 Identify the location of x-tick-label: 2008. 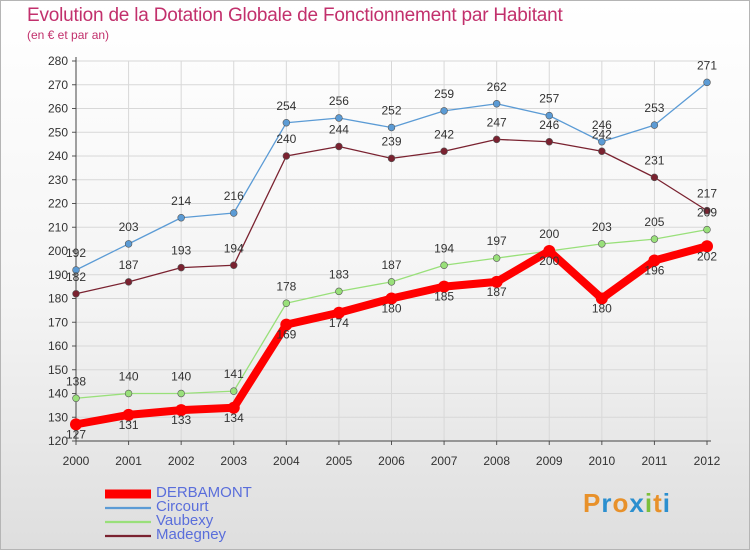
(496, 461).